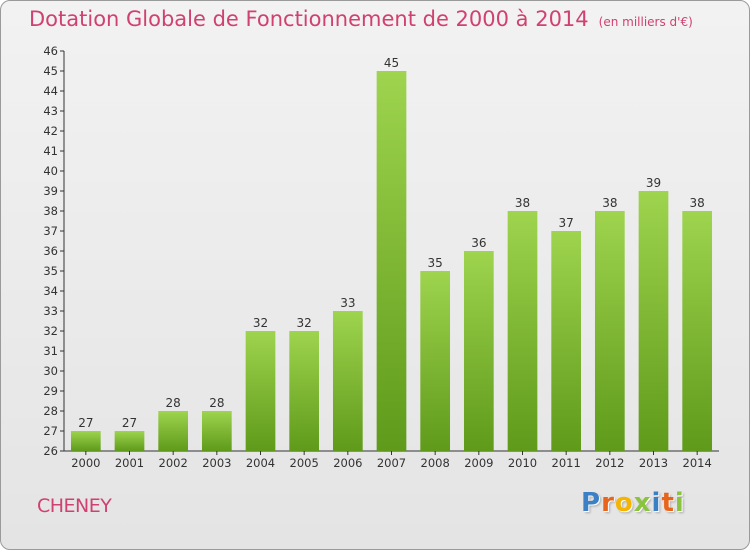  What do you see at coordinates (435, 263) in the screenshot?
I see `bar-value-label: 35` at bounding box center [435, 263].